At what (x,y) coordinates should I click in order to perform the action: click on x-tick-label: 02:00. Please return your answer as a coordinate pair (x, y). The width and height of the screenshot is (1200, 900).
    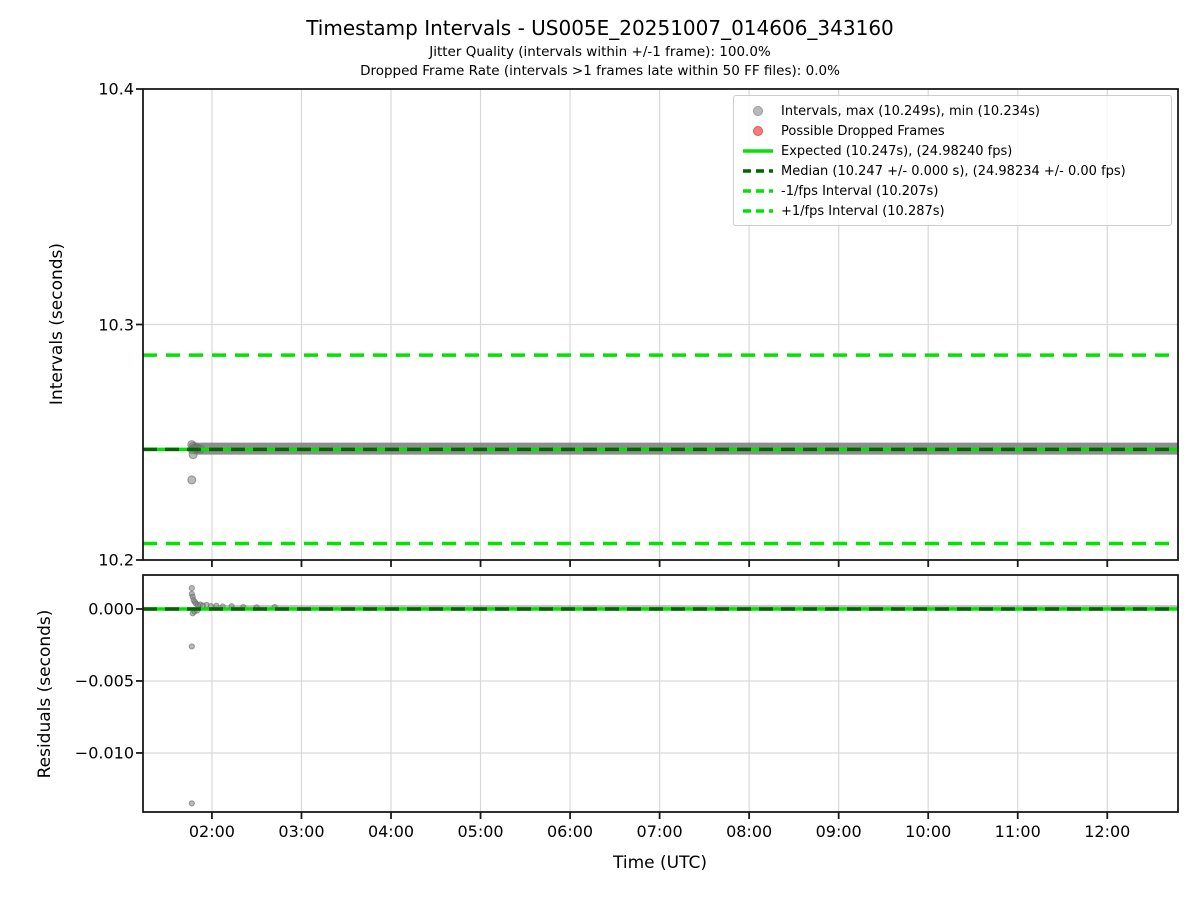
    Looking at the image, I should click on (211, 831).